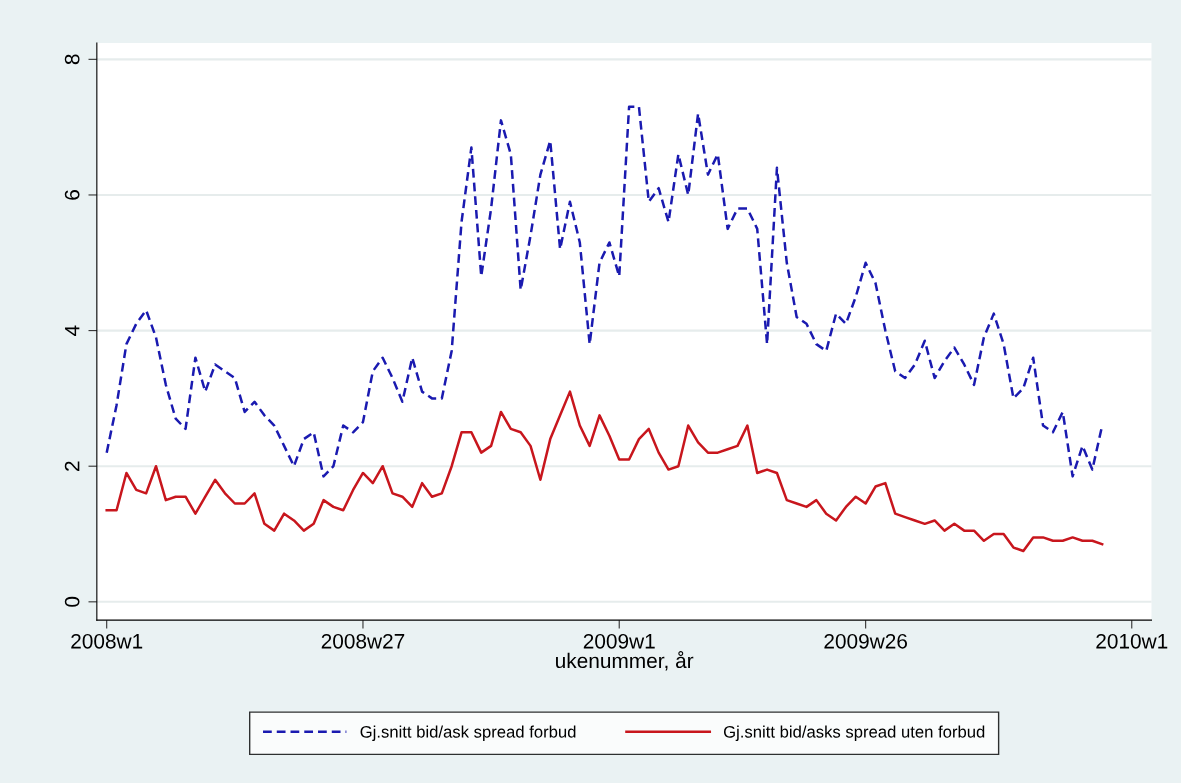 This screenshot has height=783, width=1181. Describe the element at coordinates (619, 641) in the screenshot. I see `x-tick-label: 2009w1` at that location.